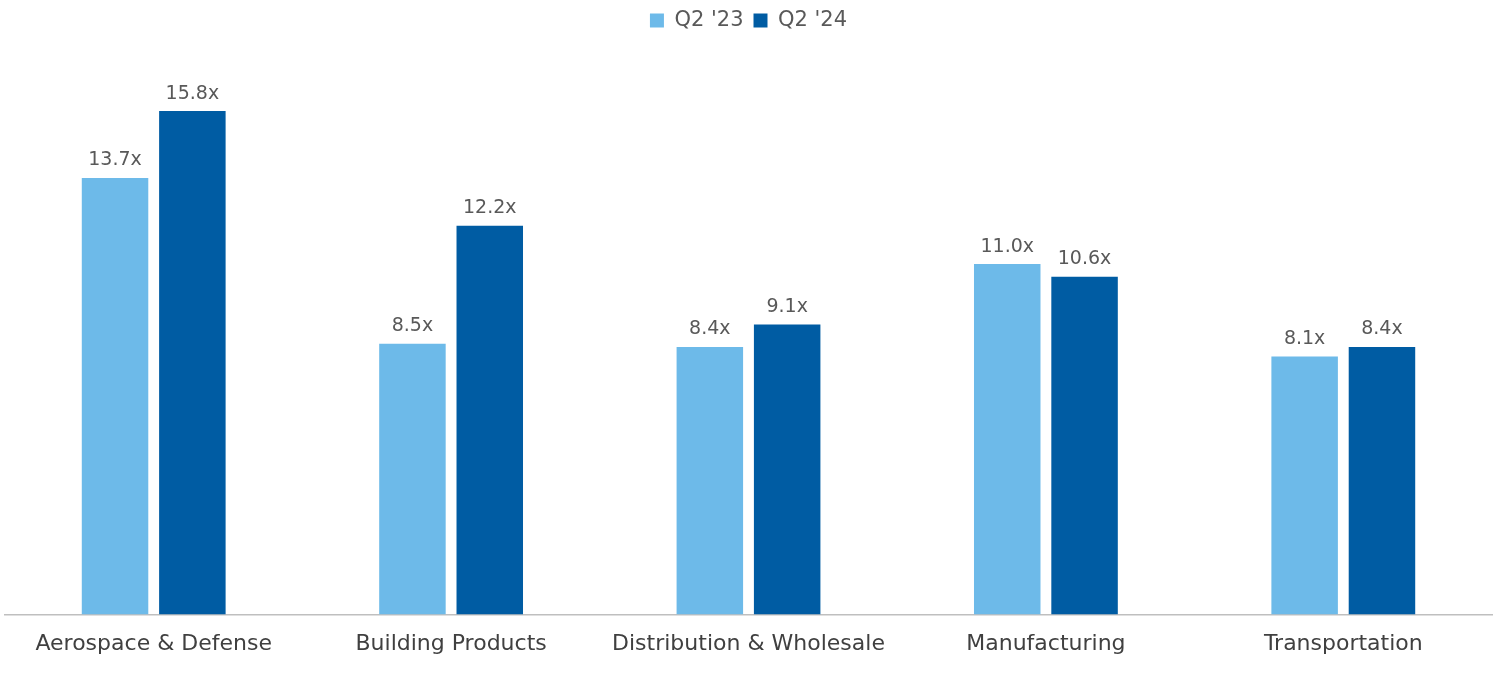 This screenshot has width=1512, height=673. I want to click on data-label: 13.7x, so click(115, 158).